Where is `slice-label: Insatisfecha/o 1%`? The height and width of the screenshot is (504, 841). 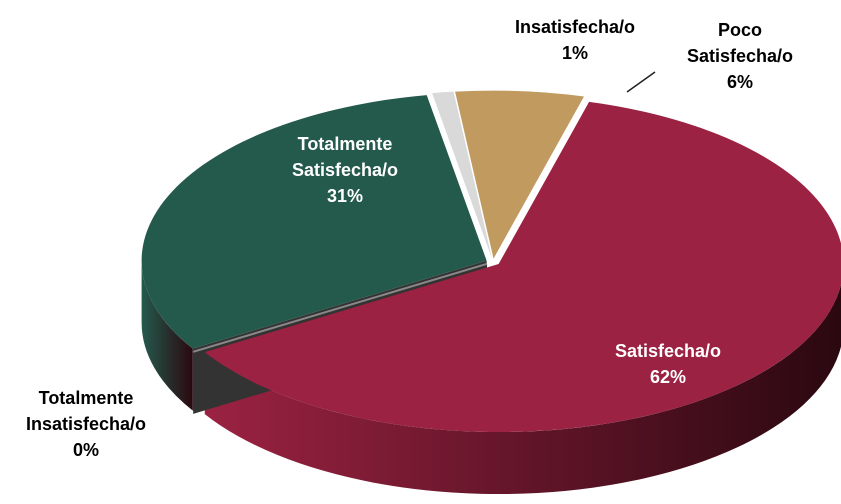
slice-label: Insatisfecha/o 1% is located at coordinates (575, 40).